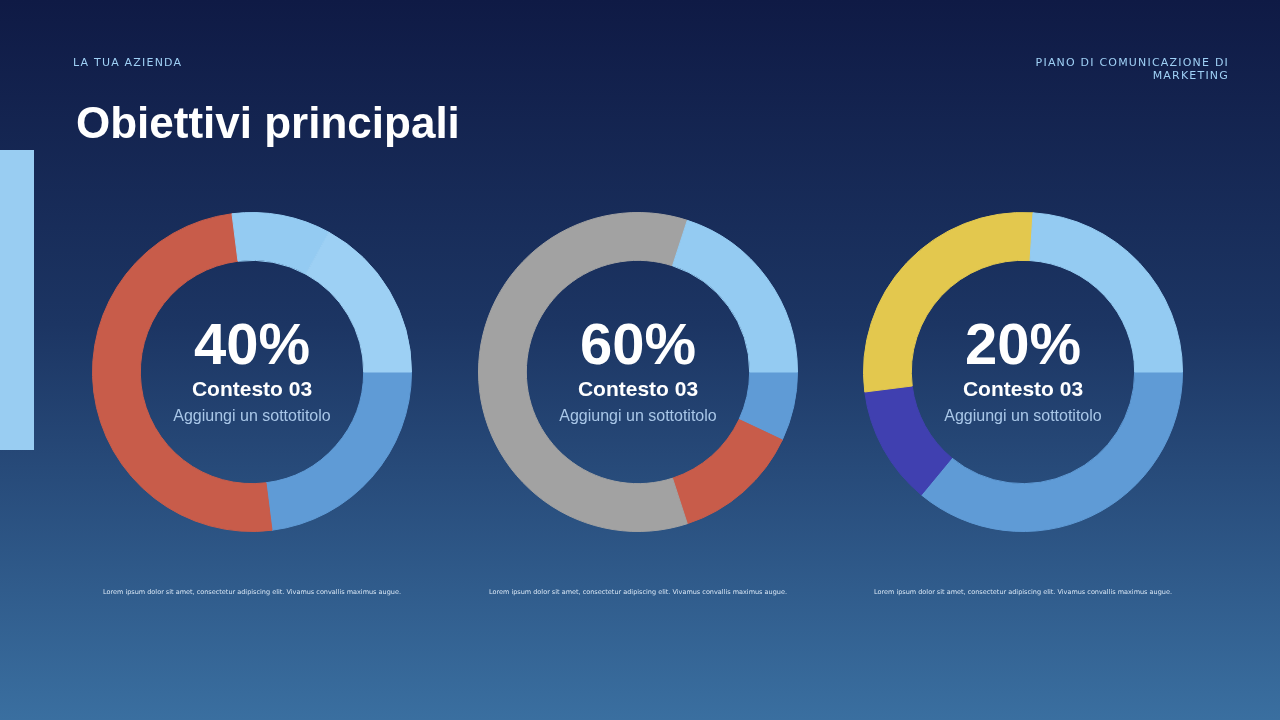 This screenshot has height=720, width=1280. What do you see at coordinates (1023, 343) in the screenshot?
I see `text: 20%` at bounding box center [1023, 343].